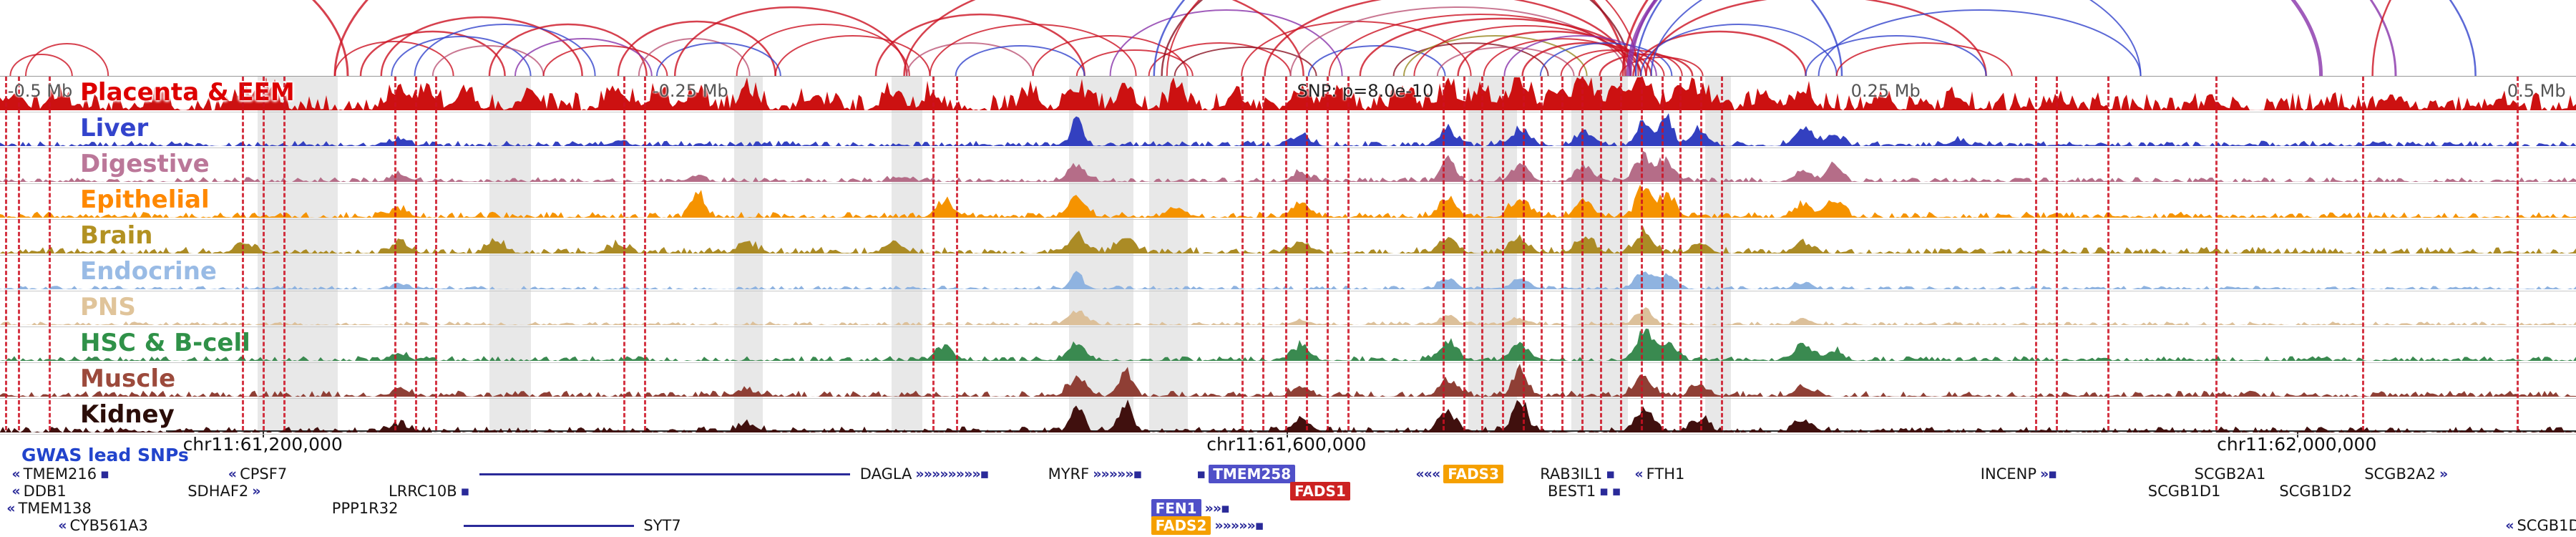  I want to click on gene-ddb1: «DDB1, so click(39, 491).